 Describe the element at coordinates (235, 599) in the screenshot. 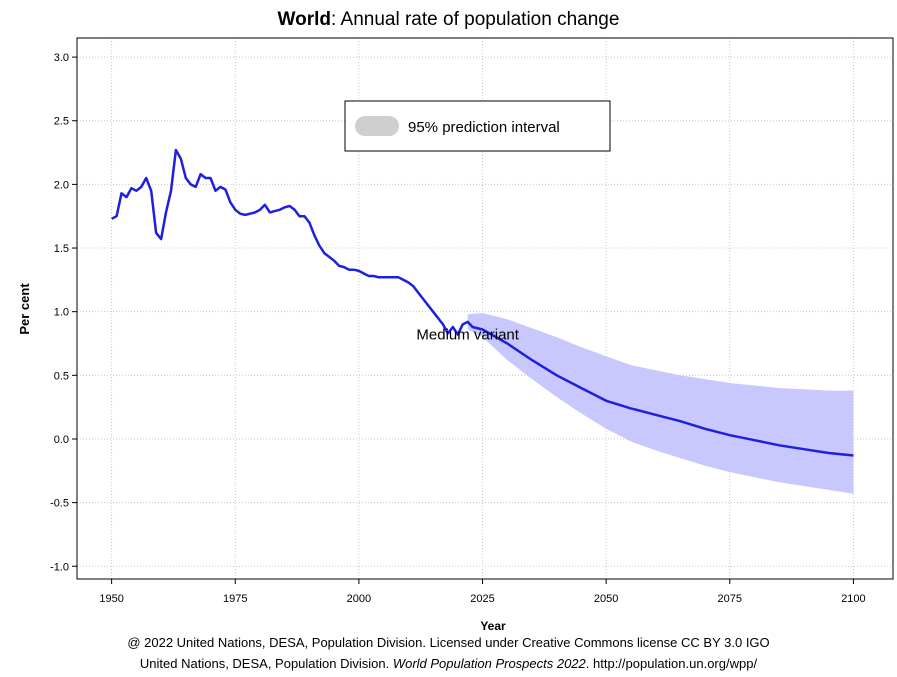

I see `x-tick-label: 1975` at that location.